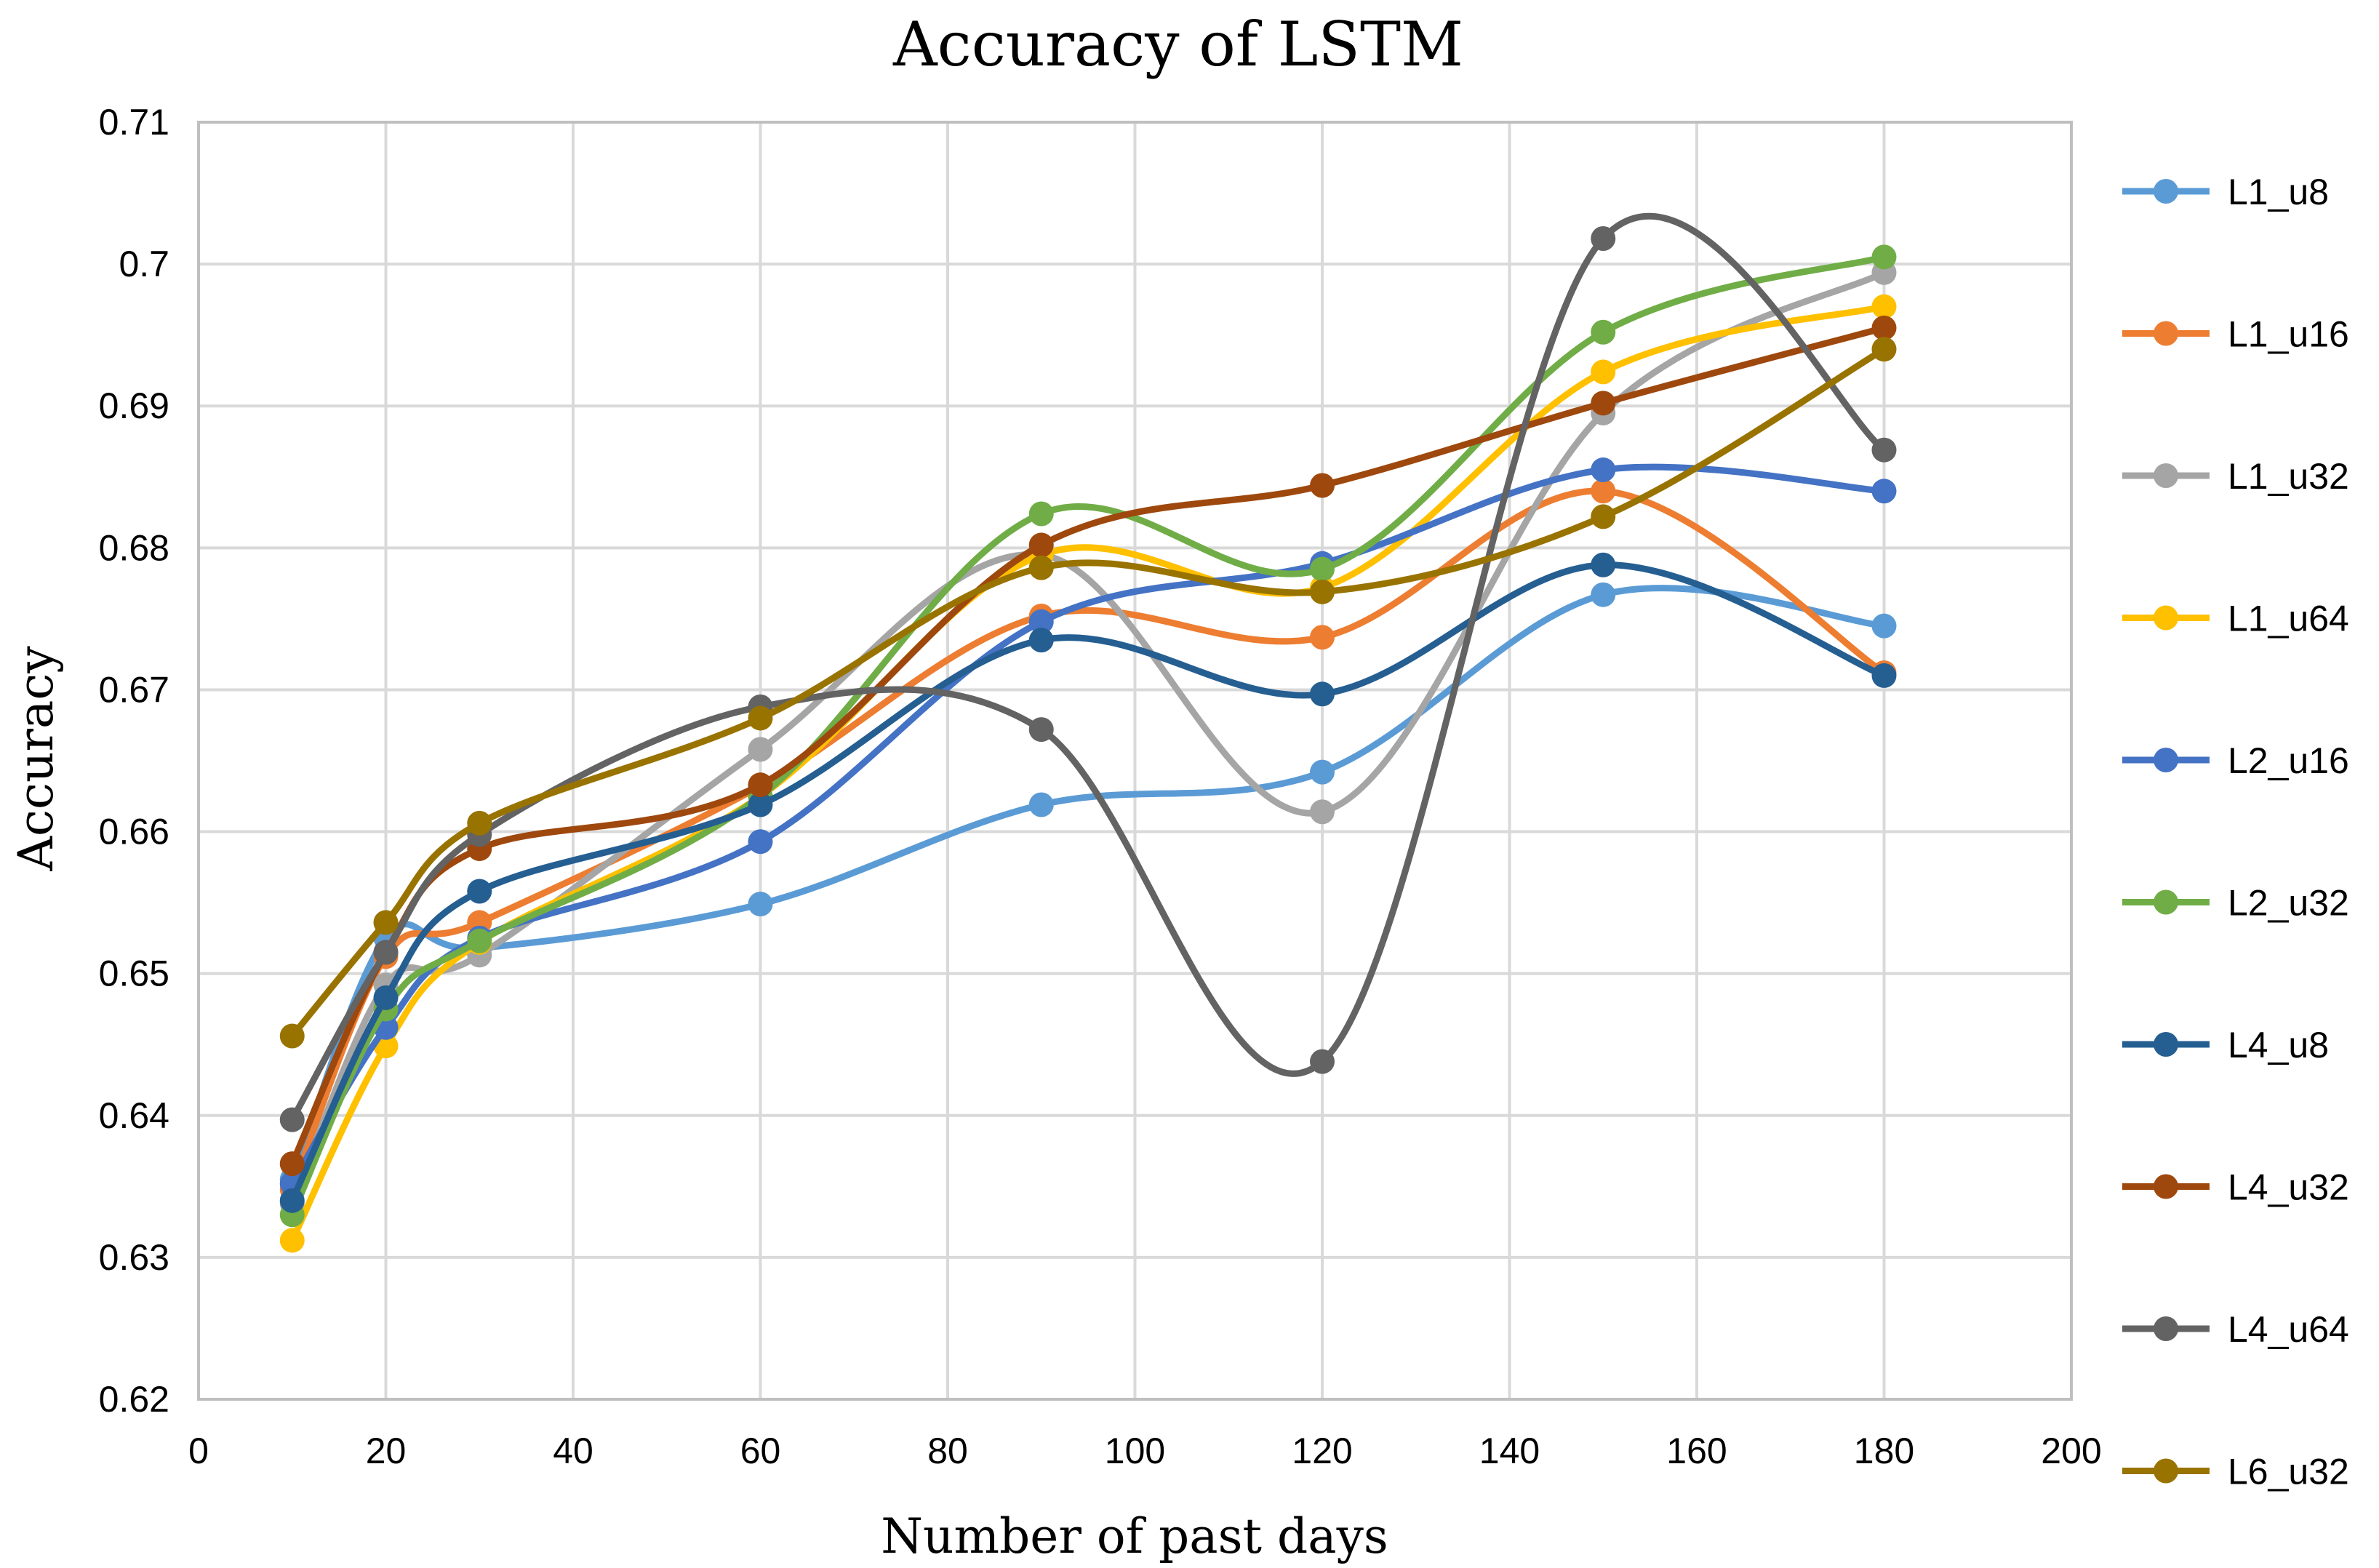 This screenshot has width=2379, height=1568. Describe the element at coordinates (2278, 192) in the screenshot. I see `legend-label: L1_u8` at that location.